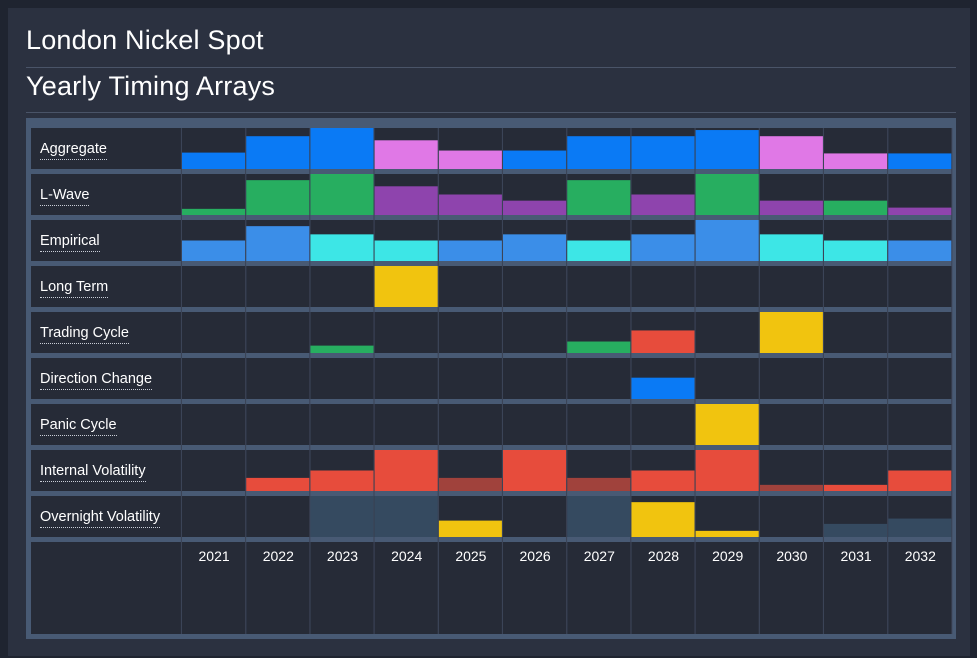  I want to click on x-tick-2032: 2032, so click(920, 556).